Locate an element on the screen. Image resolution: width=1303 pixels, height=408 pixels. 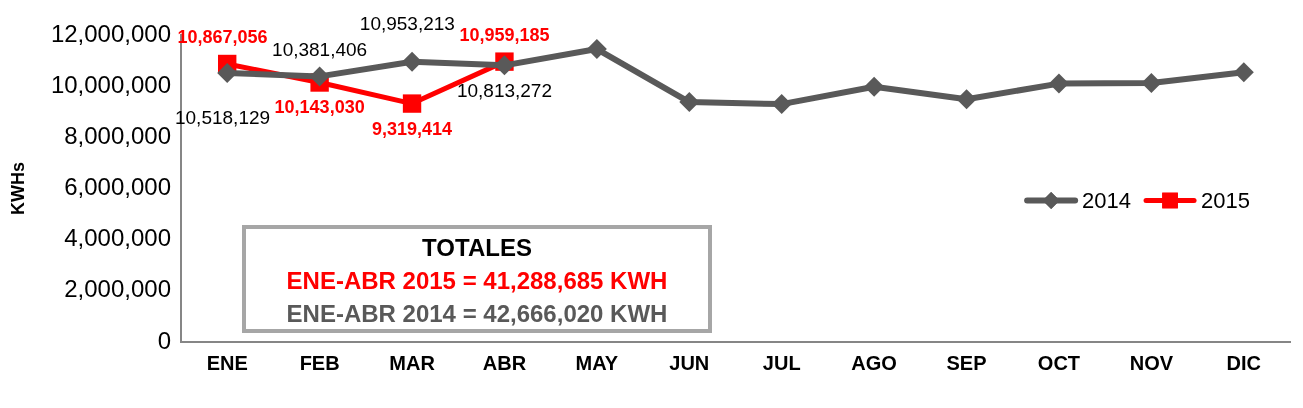
annotation: ENE-ABR 2015 = 41,288,685 KWH is located at coordinates (477, 281).